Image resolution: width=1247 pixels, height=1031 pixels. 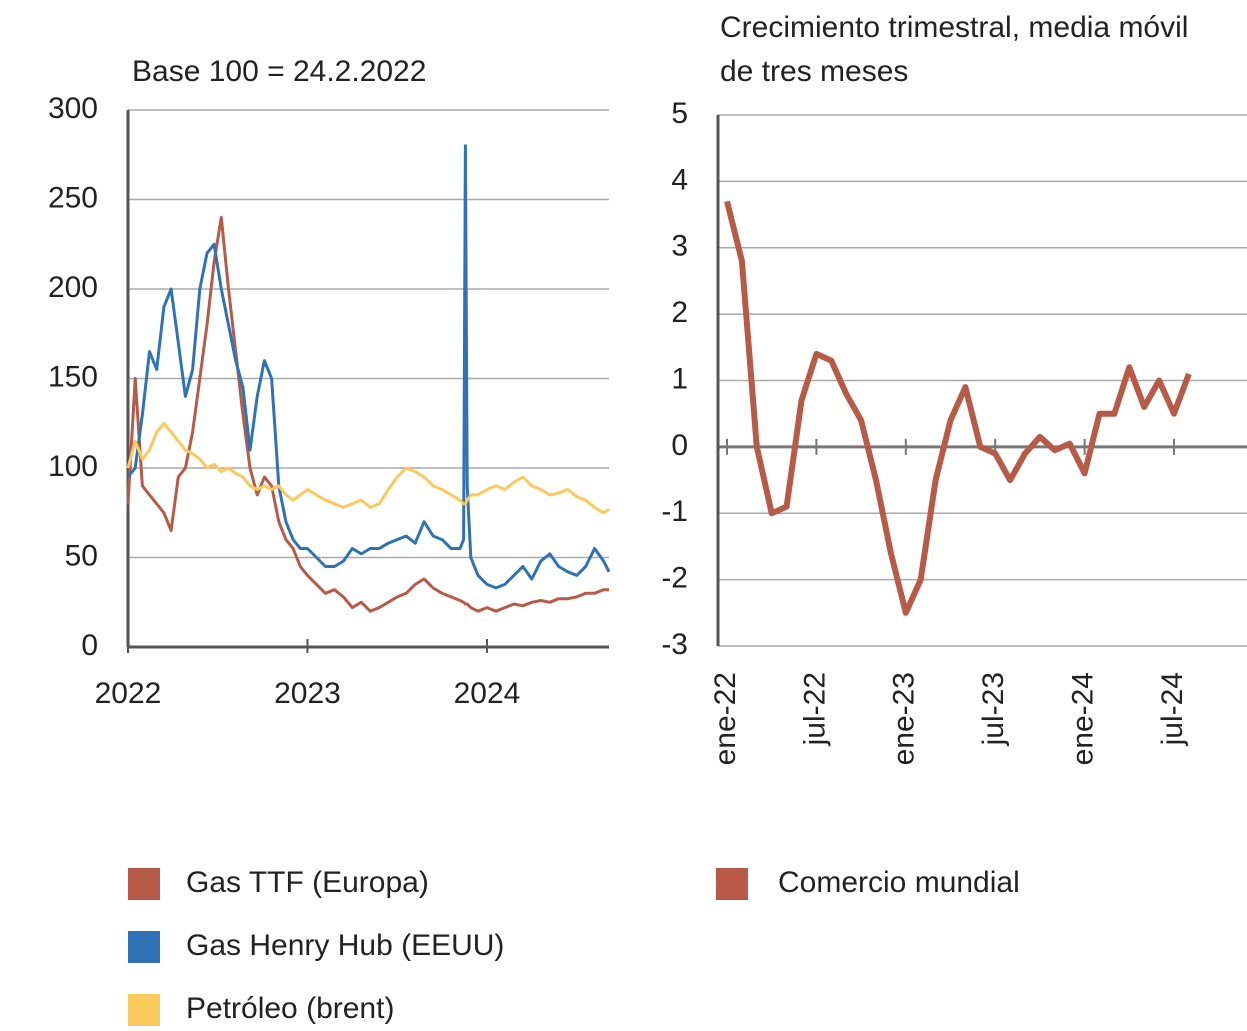 What do you see at coordinates (73, 376) in the screenshot?
I see `y-tick-label: 150` at bounding box center [73, 376].